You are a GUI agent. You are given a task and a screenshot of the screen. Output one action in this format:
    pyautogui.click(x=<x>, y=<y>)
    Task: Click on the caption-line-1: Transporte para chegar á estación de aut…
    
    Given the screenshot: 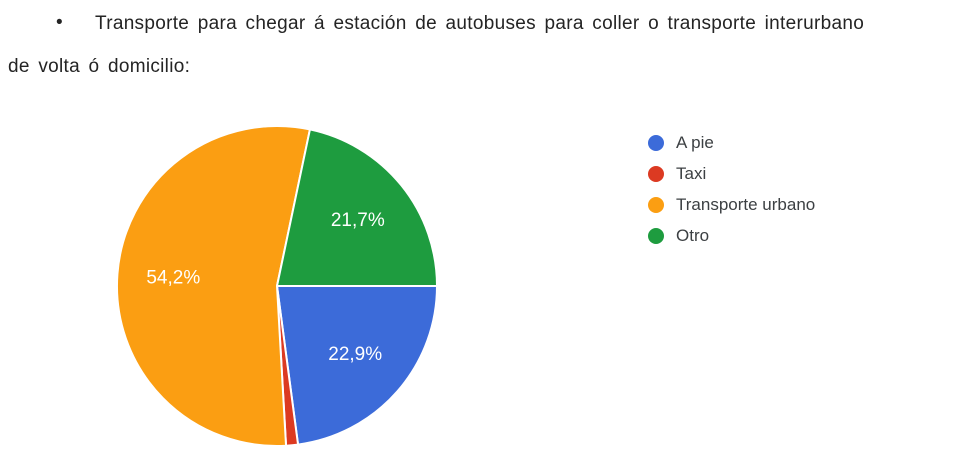 What is the action you would take?
    pyautogui.click(x=480, y=23)
    